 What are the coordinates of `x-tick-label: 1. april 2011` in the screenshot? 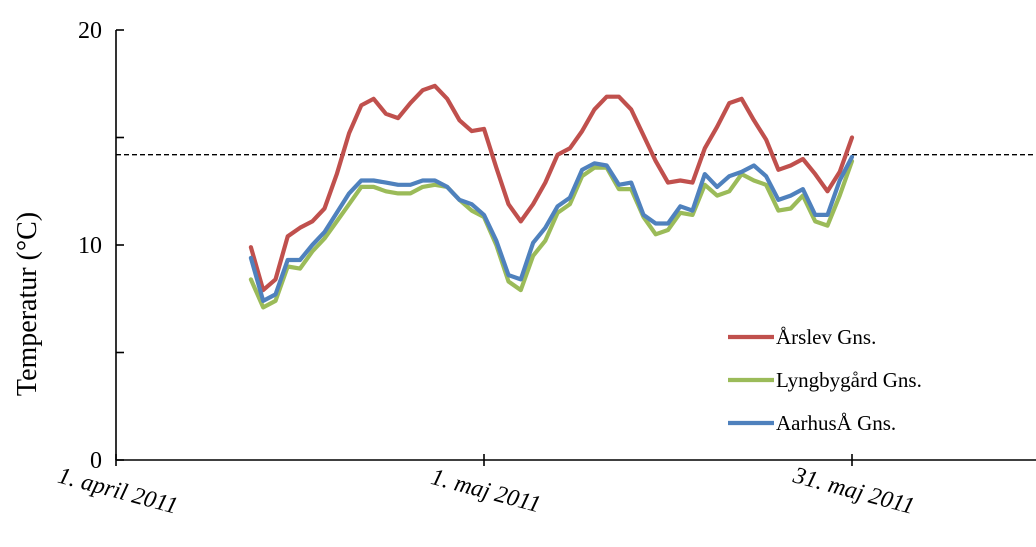 It's located at (117, 491).